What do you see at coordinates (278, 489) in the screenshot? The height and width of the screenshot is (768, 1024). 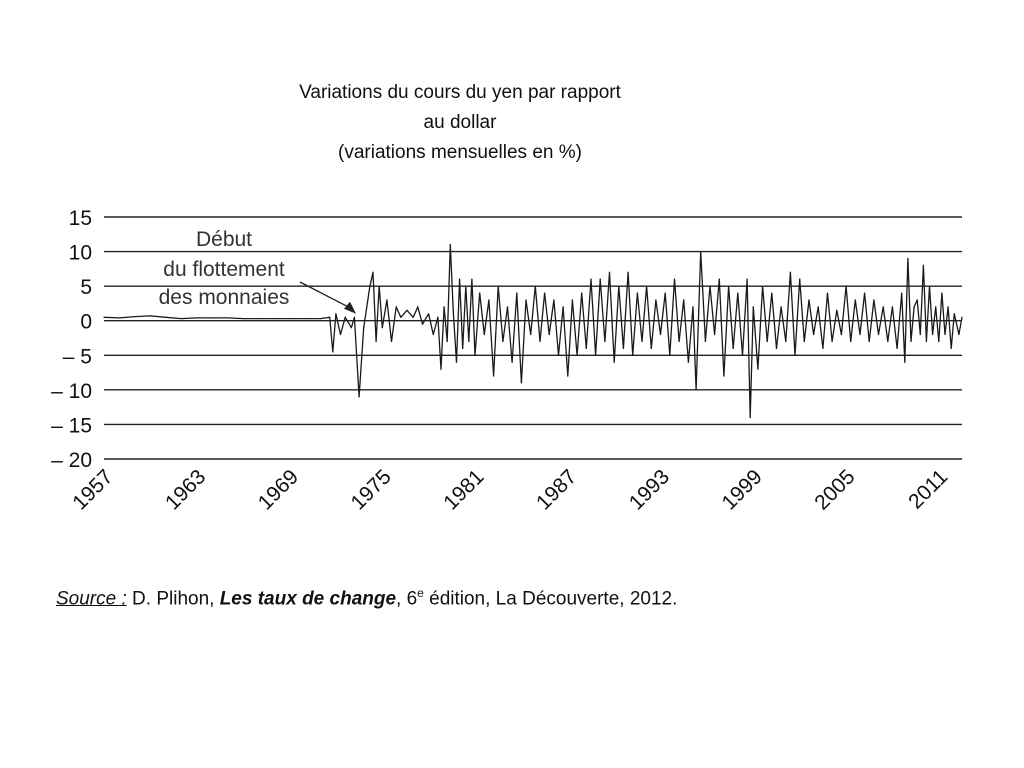 I see `x-tick-label: 1969` at bounding box center [278, 489].